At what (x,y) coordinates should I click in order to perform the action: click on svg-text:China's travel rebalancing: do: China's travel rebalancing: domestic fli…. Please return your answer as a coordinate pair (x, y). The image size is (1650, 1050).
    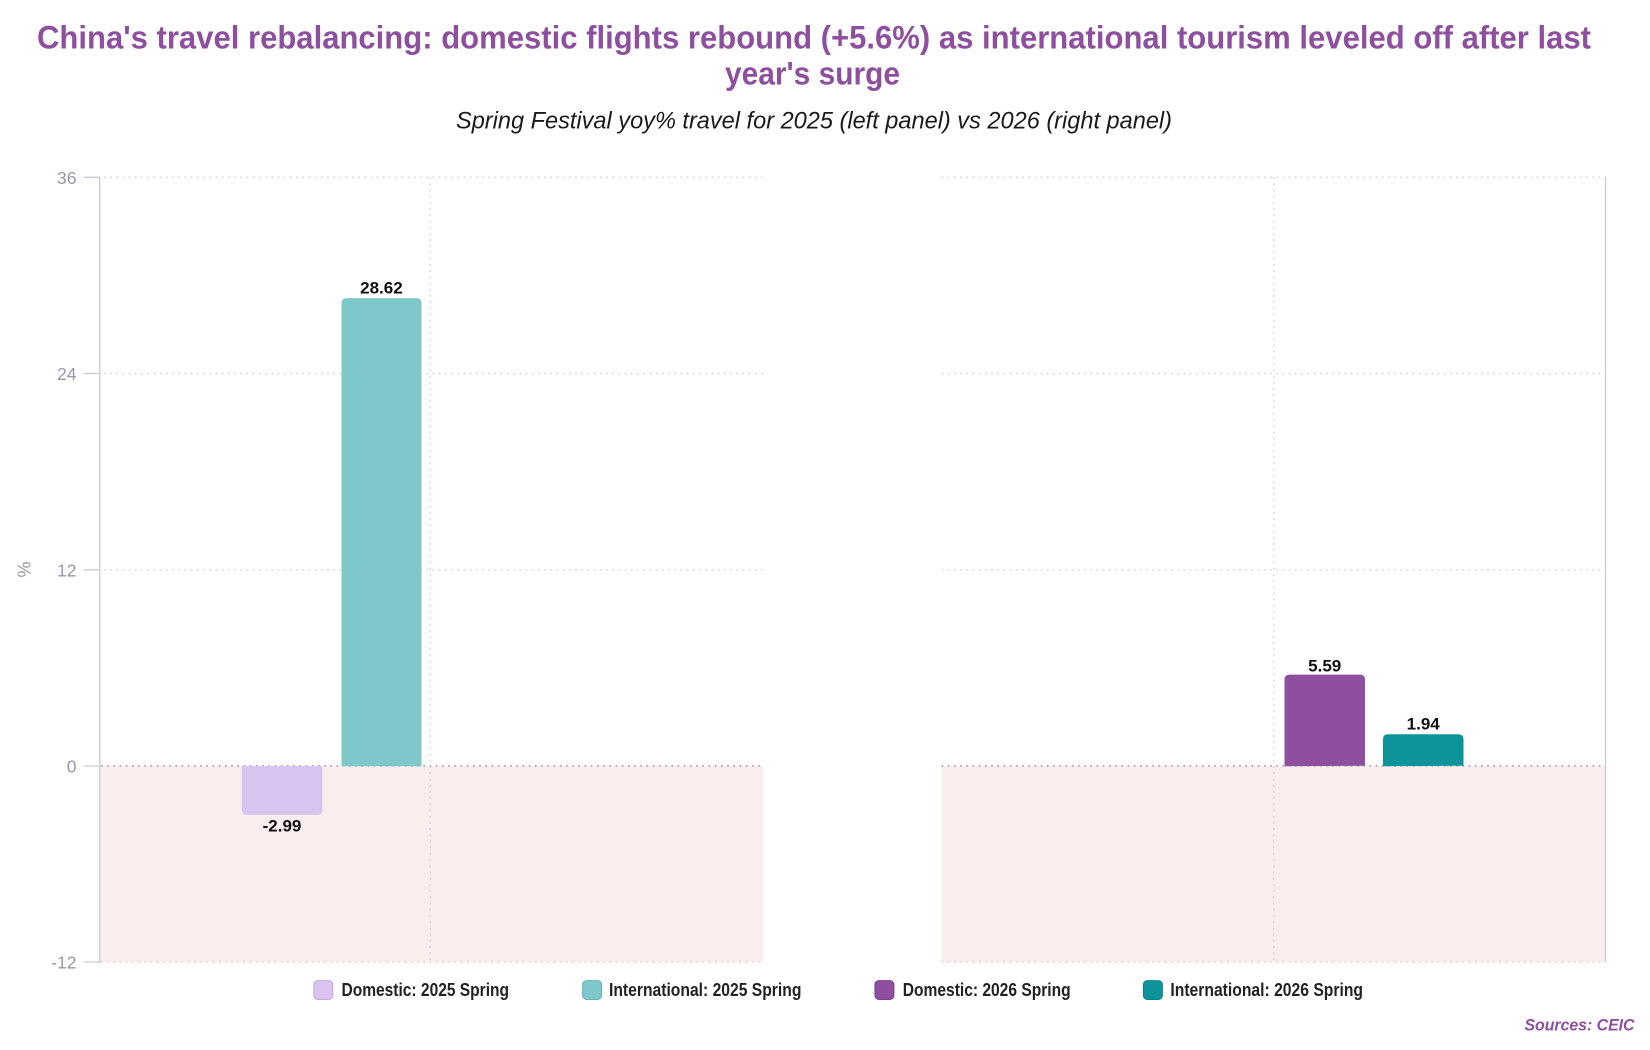
    Looking at the image, I should click on (814, 37).